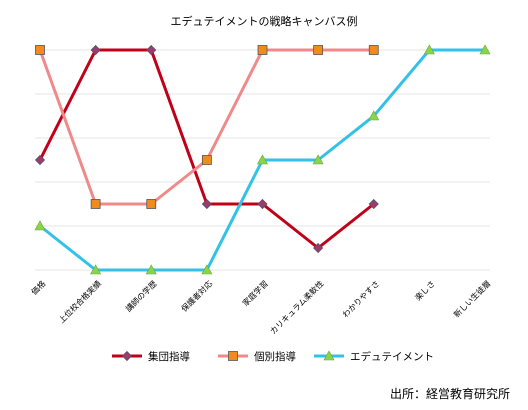 This screenshot has width=528, height=410. I want to click on x-tick-label: 楽しさ, so click(425, 290).